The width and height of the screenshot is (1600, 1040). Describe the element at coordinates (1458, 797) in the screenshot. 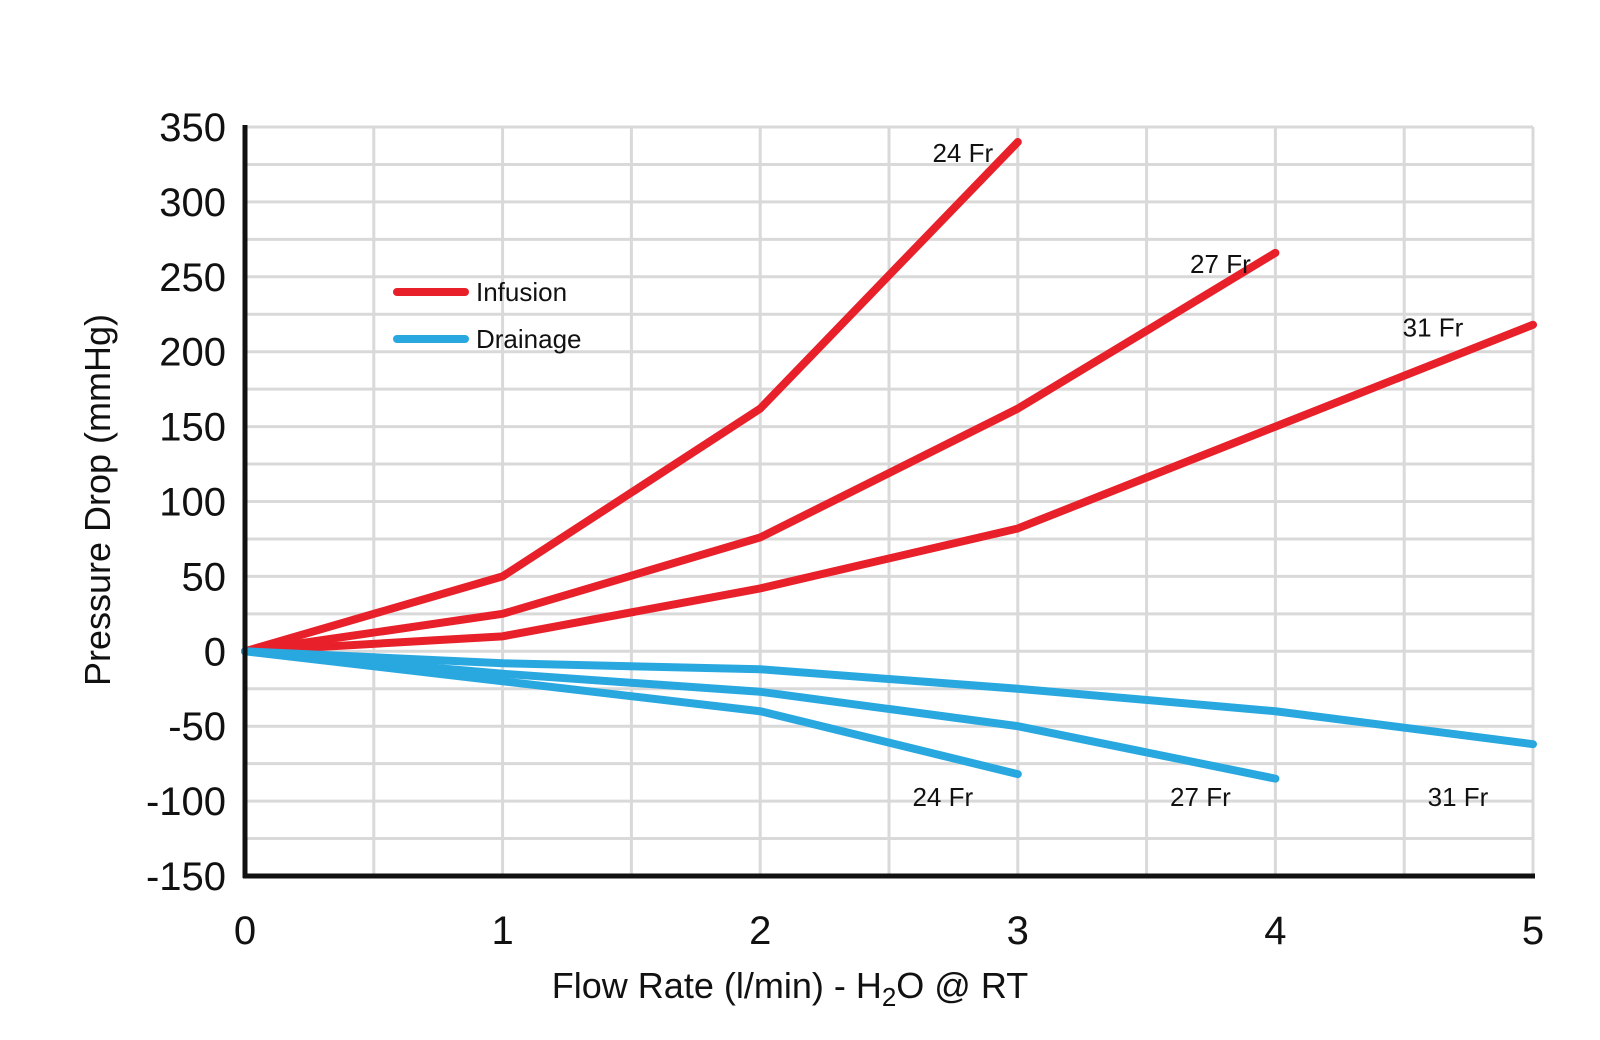

I see `series-annotation-drainage: 31 Fr` at that location.